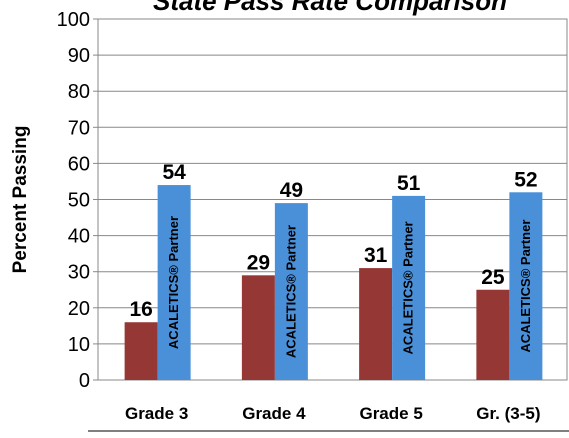  What do you see at coordinates (79, 237) in the screenshot?
I see `y-tick-label: 40` at bounding box center [79, 237].